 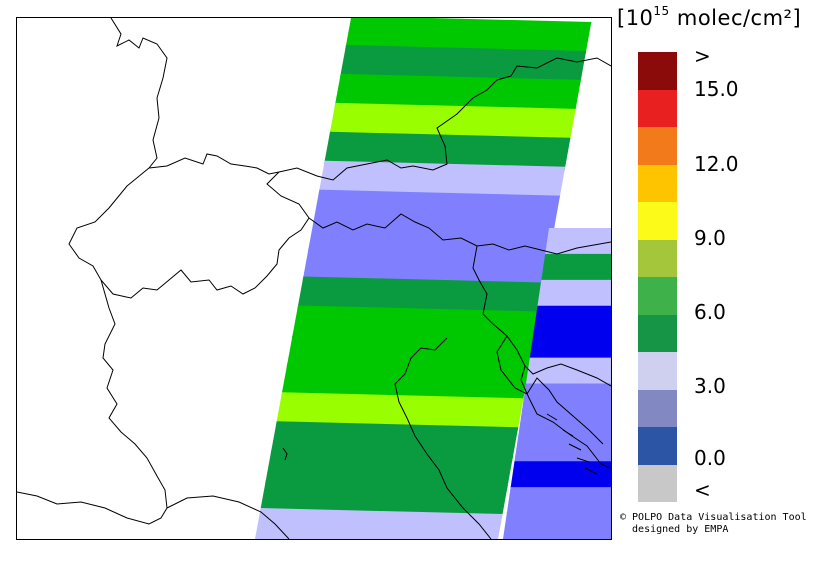 I want to click on legend-tick-label: 12.0, so click(x=716, y=164).